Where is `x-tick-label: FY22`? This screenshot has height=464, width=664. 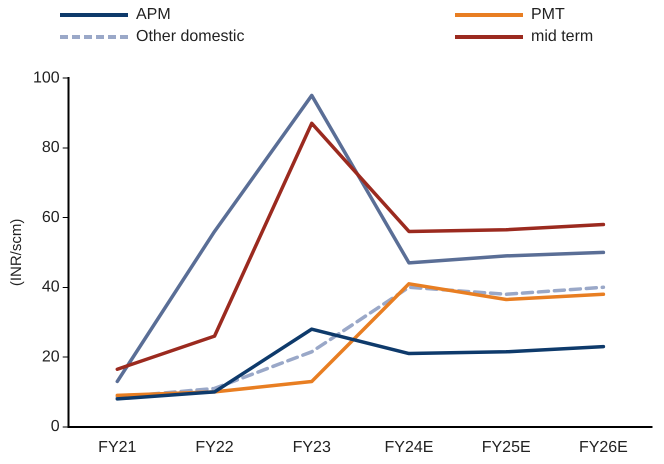
x-tick-label: FY22 is located at coordinates (214, 447).